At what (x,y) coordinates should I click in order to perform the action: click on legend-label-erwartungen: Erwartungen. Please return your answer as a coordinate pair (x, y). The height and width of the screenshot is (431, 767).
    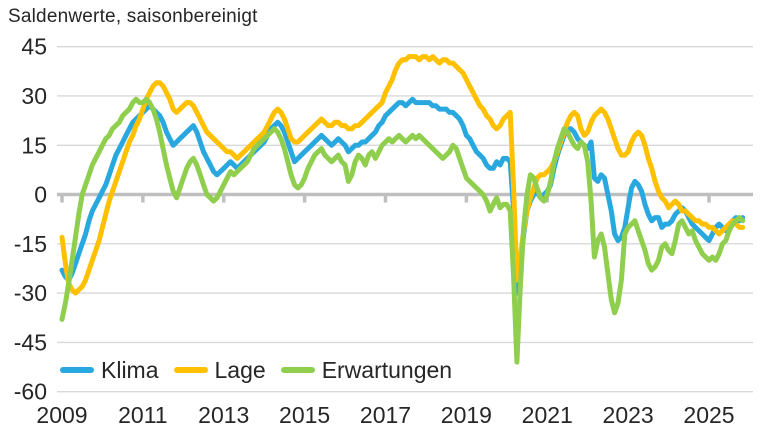
    Looking at the image, I should click on (387, 370).